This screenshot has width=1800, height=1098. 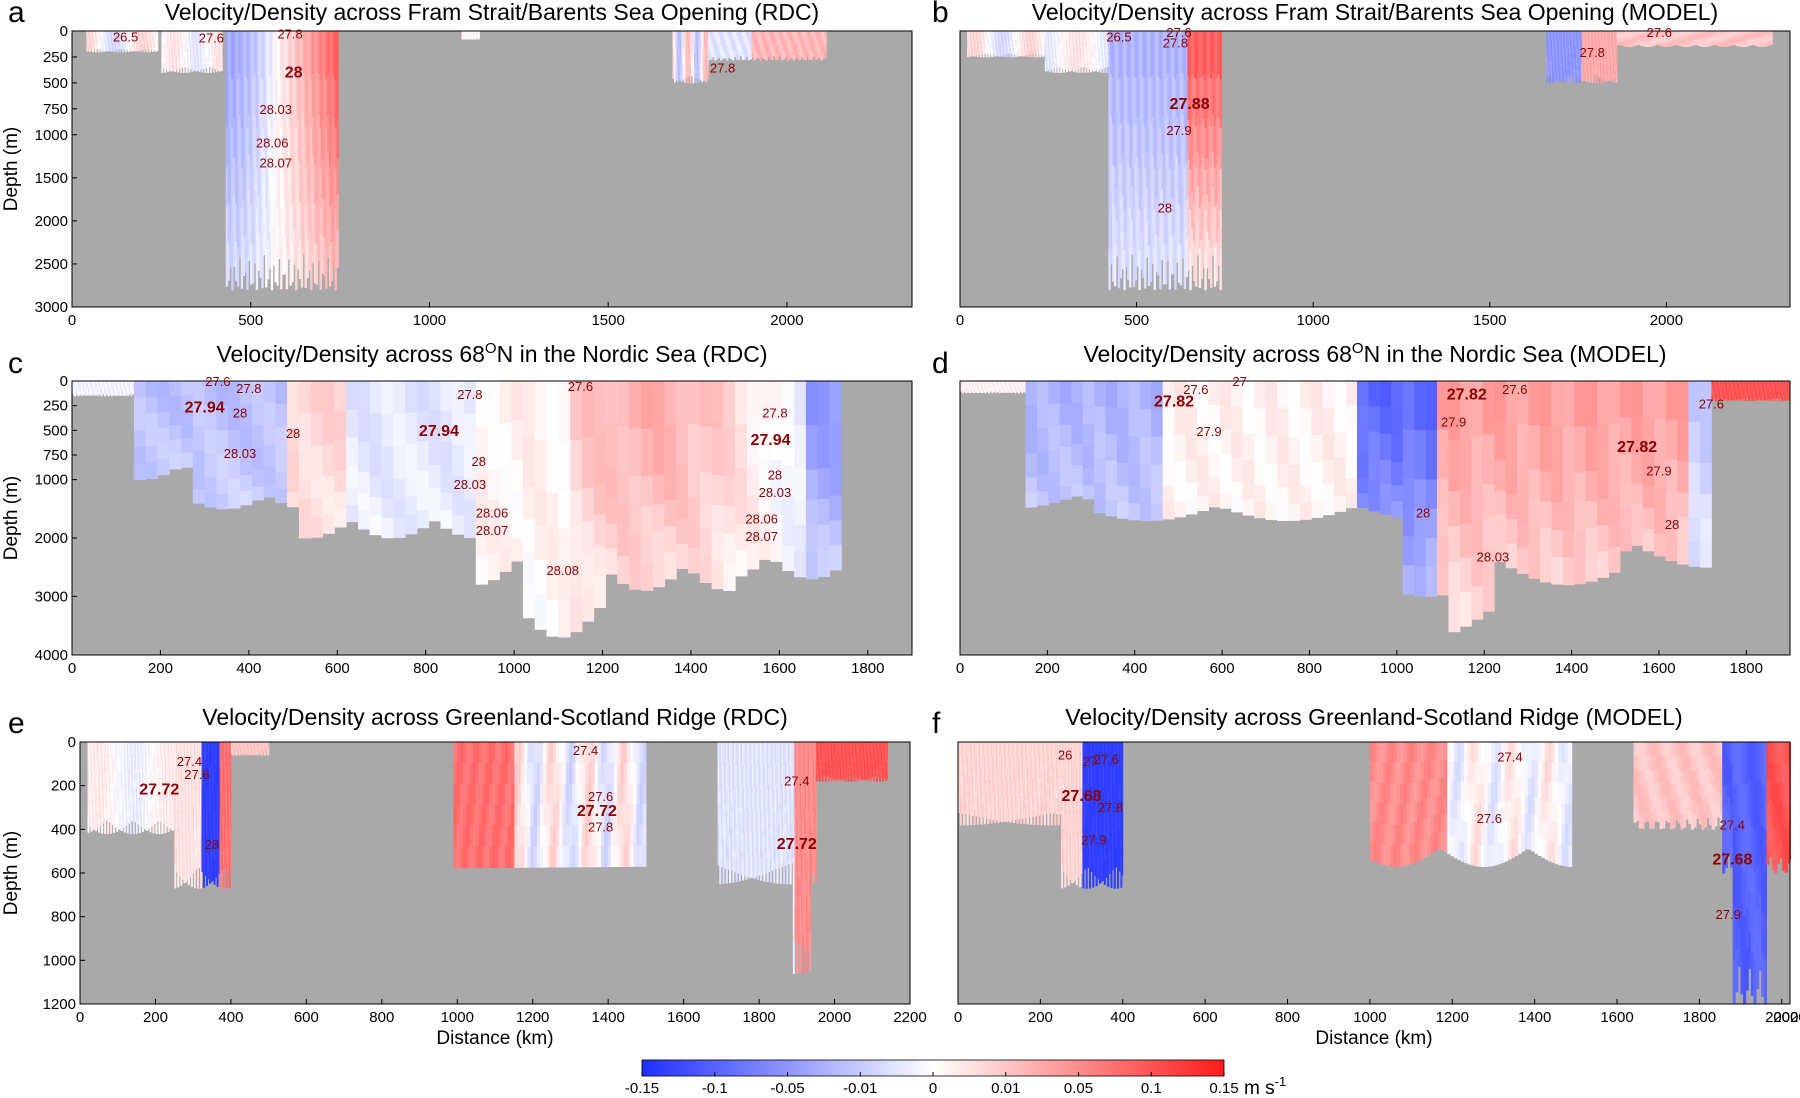 I want to click on density-contour-label: 27.8, so click(x=1592, y=52).